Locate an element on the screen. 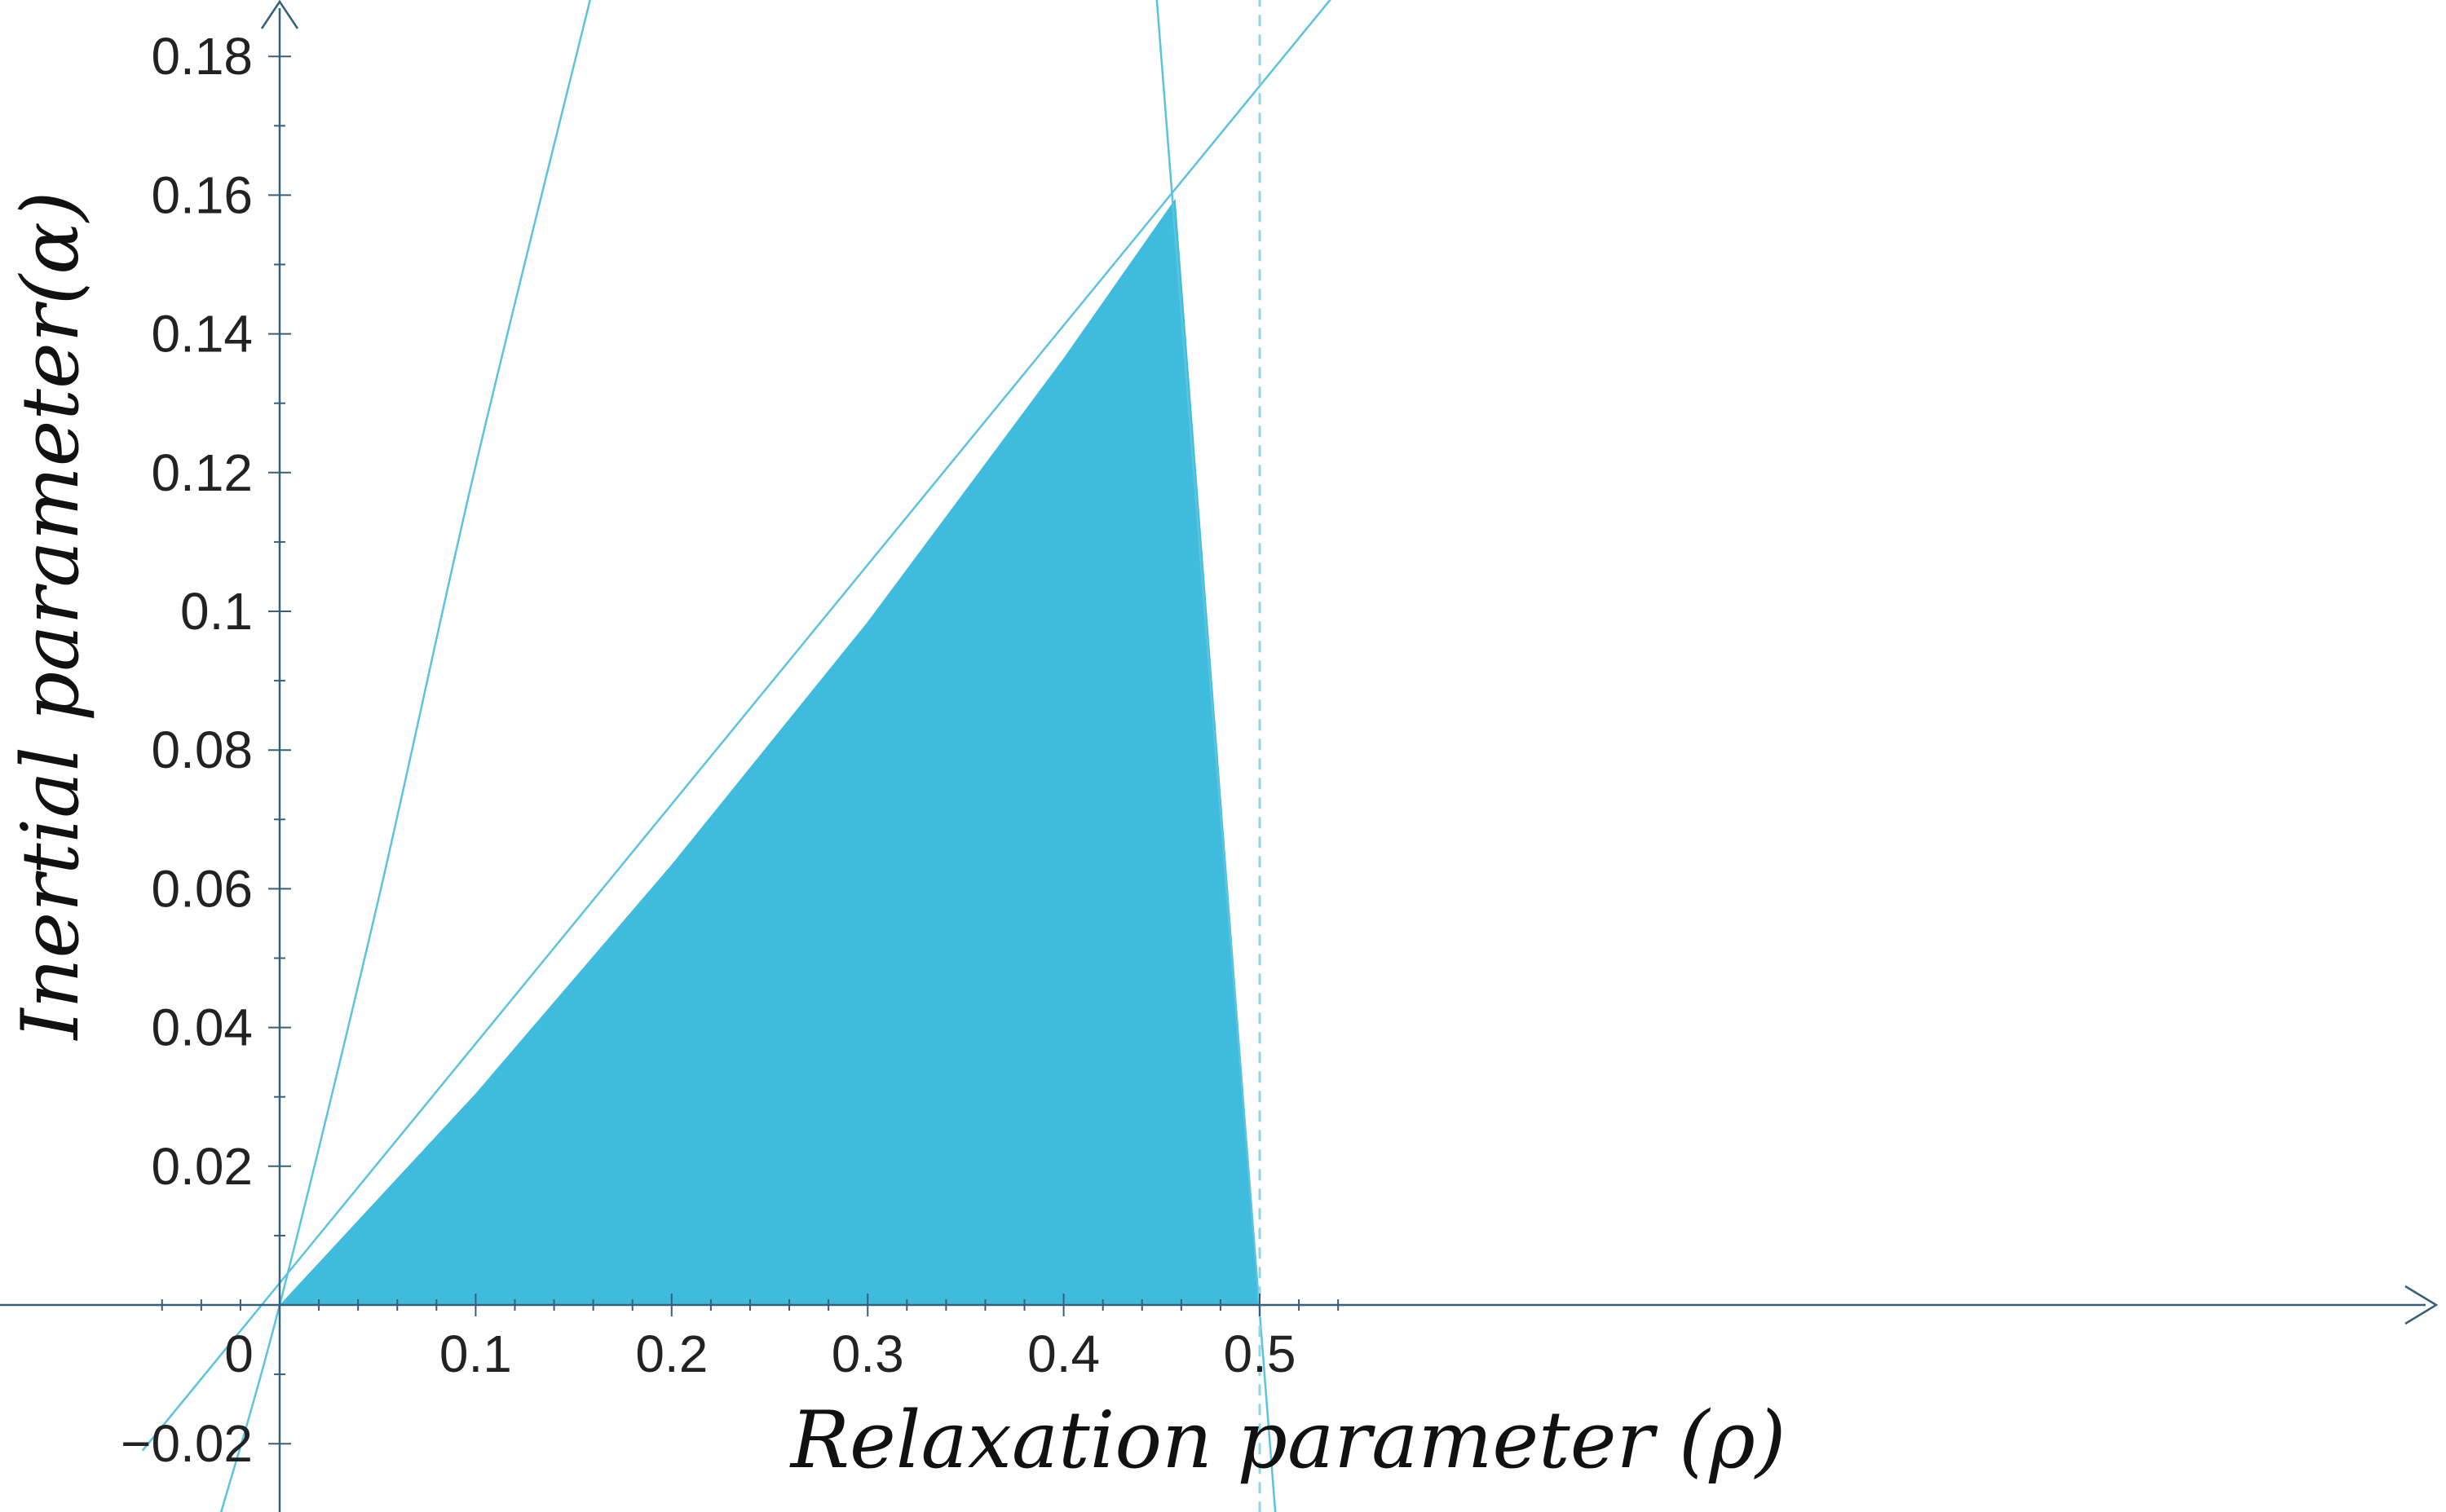  x-axis-title: Relaxation parameter (ρ) is located at coordinates (1287, 1440).